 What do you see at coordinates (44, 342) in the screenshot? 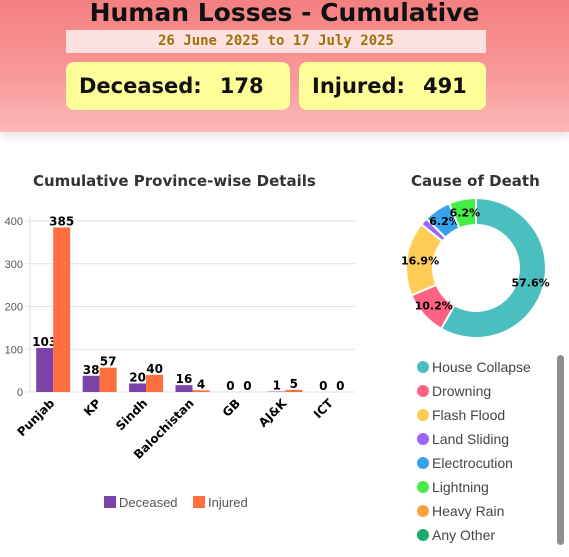
I see `data-label-deceased: 103` at bounding box center [44, 342].